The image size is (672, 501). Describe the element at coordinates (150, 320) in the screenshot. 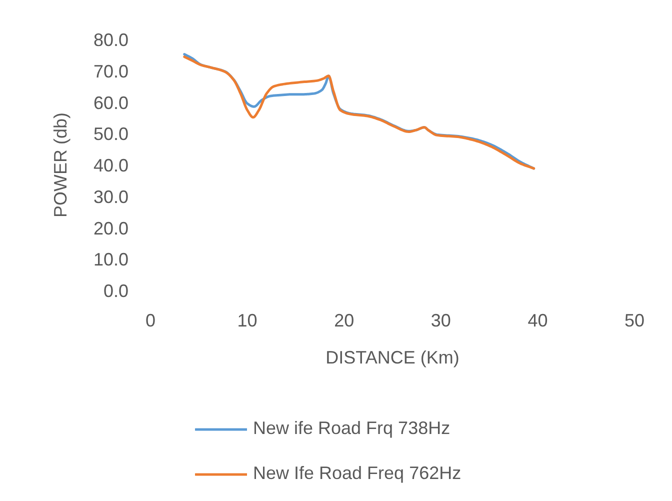

I see `x-tick-label: 0` at that location.